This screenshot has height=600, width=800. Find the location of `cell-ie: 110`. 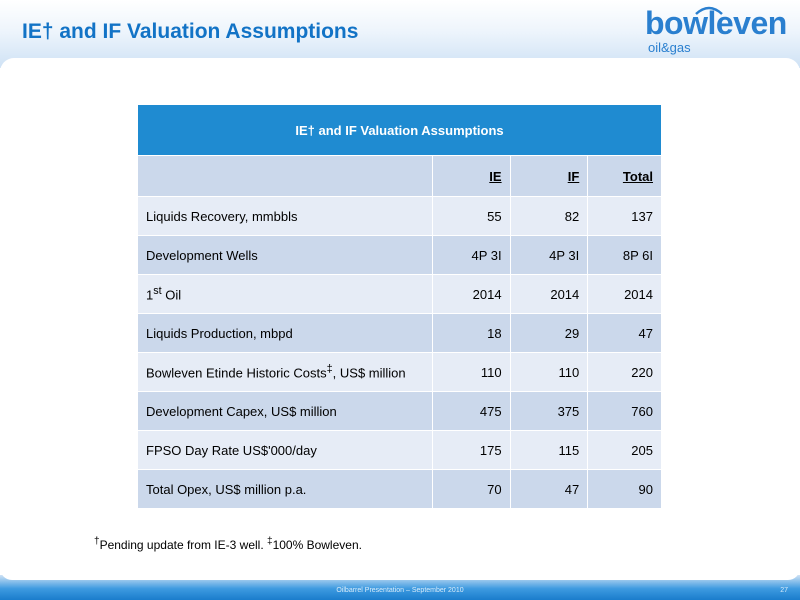

cell-ie: 110 is located at coordinates (471, 372).